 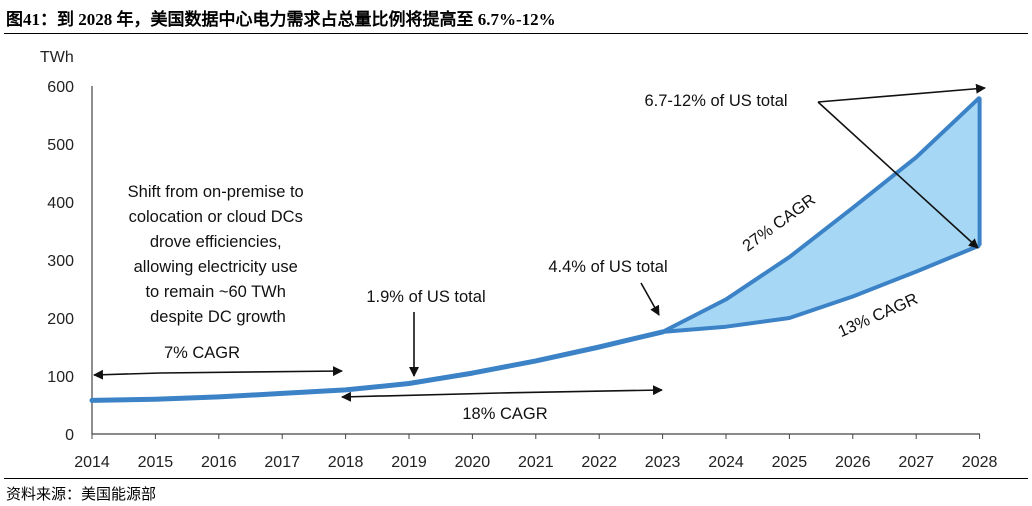 I want to click on efficiency-note-line: despite DC growth, so click(x=218, y=317).